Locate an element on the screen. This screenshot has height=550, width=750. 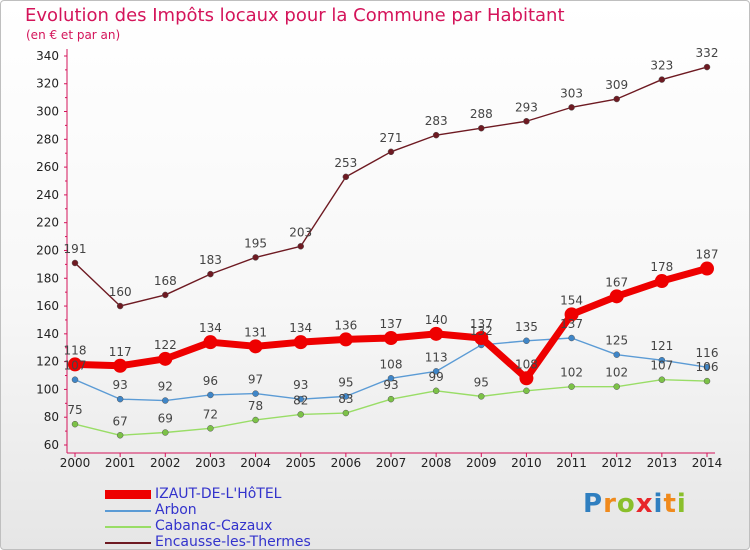
x-tick-label: 2008 is located at coordinates (436, 463).